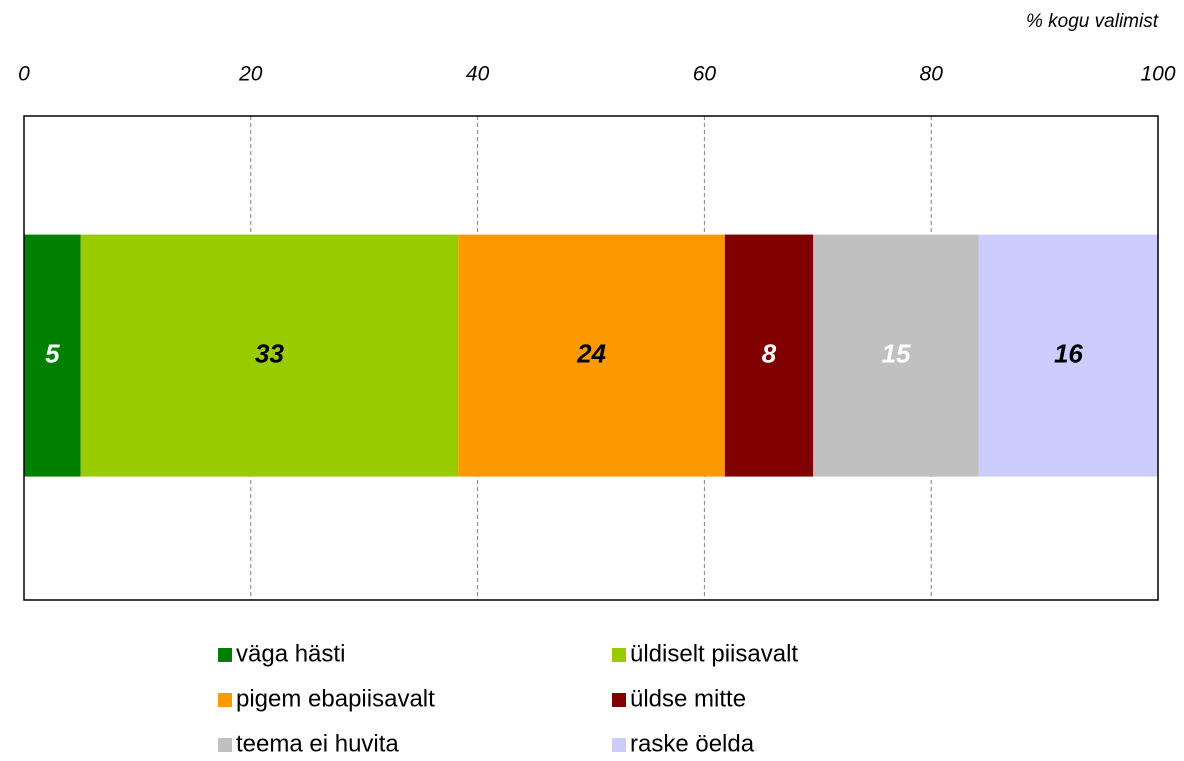 The image size is (1184, 761). I want to click on data-label: 24, so click(591, 353).